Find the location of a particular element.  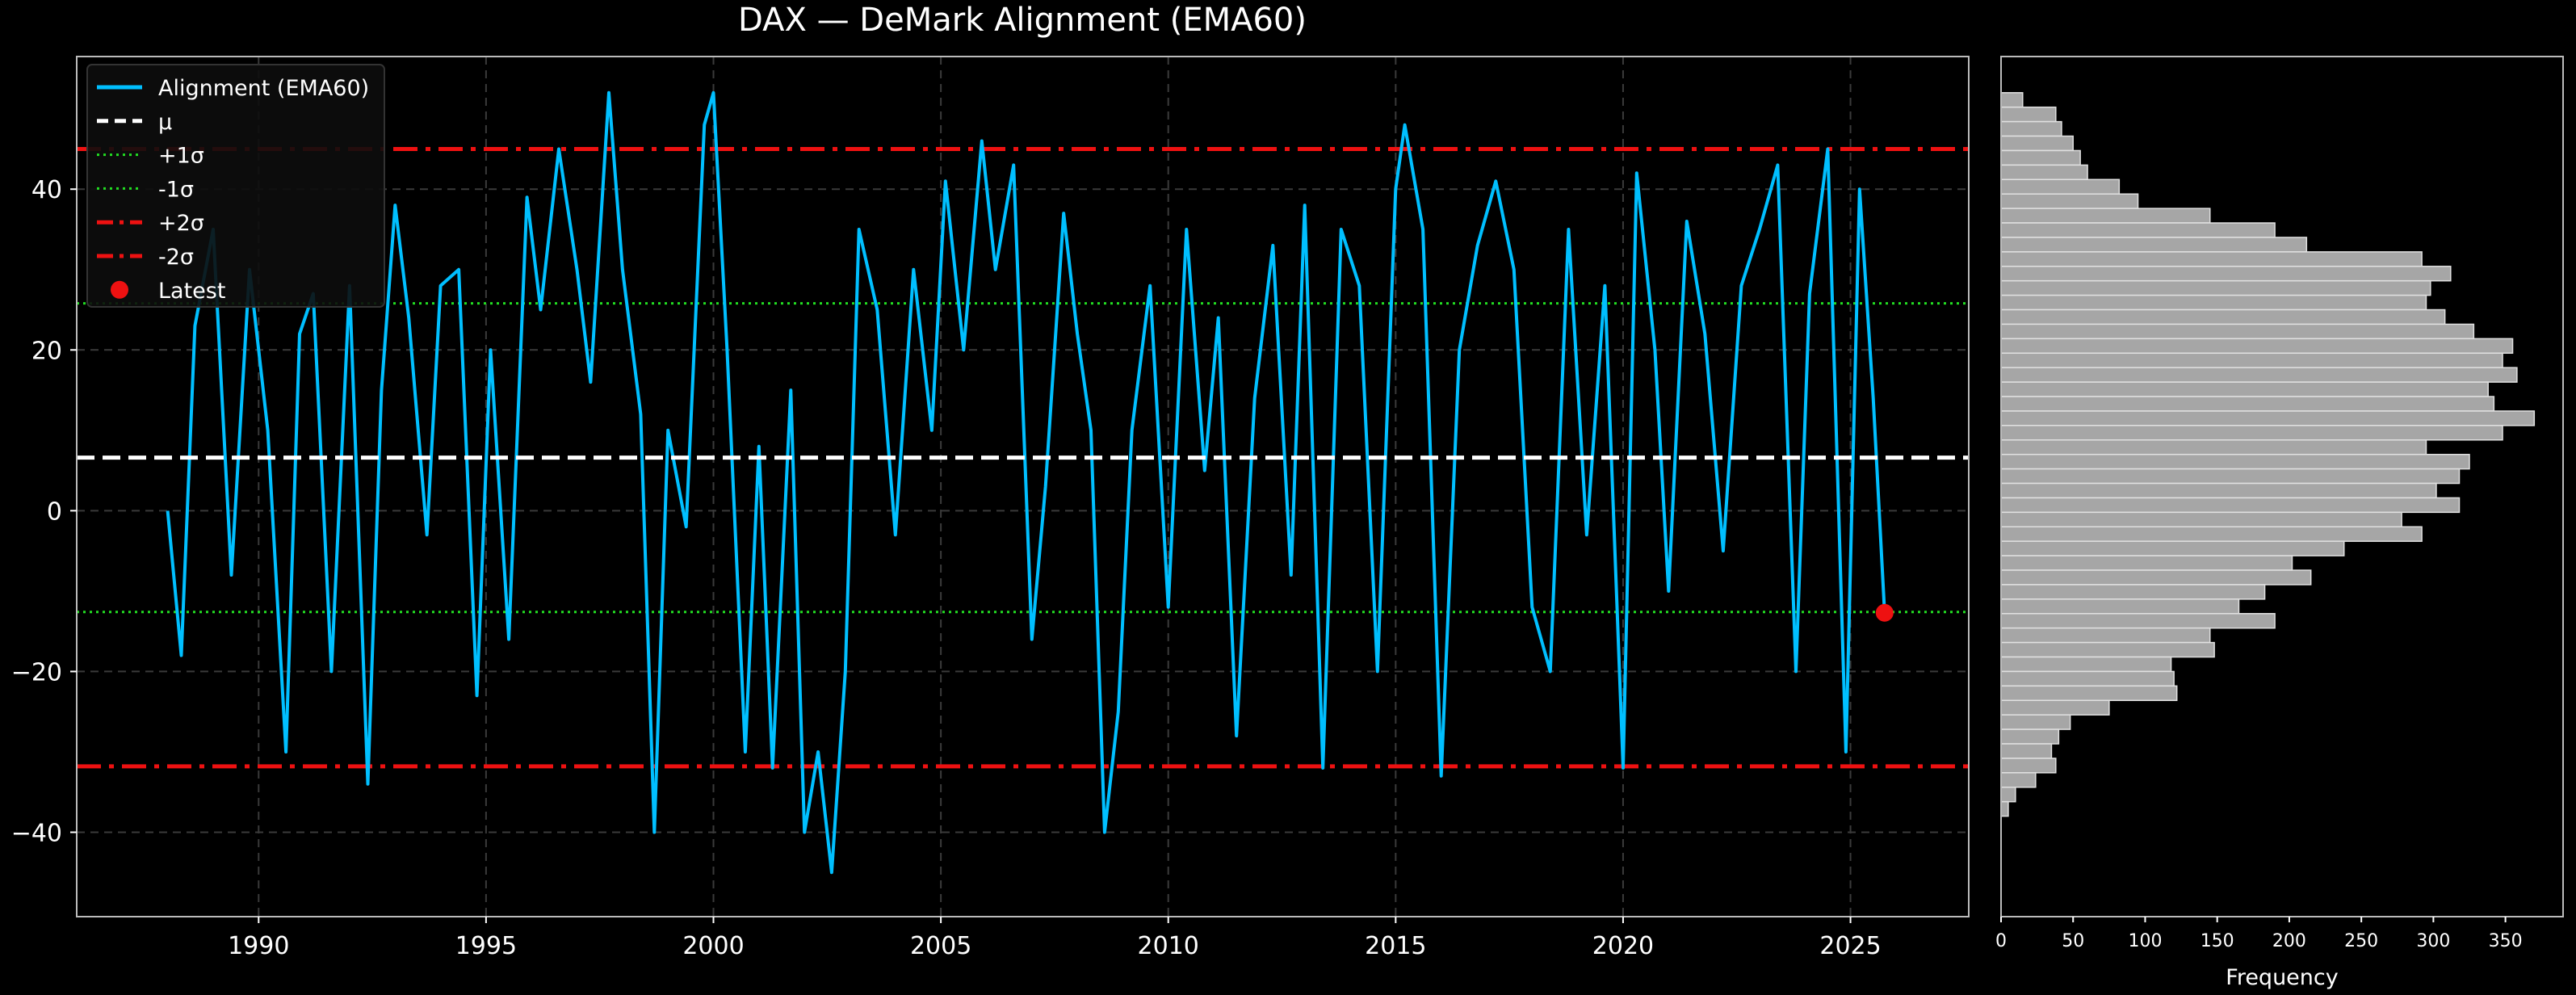

y-tick-label: −20 is located at coordinates (36, 672).